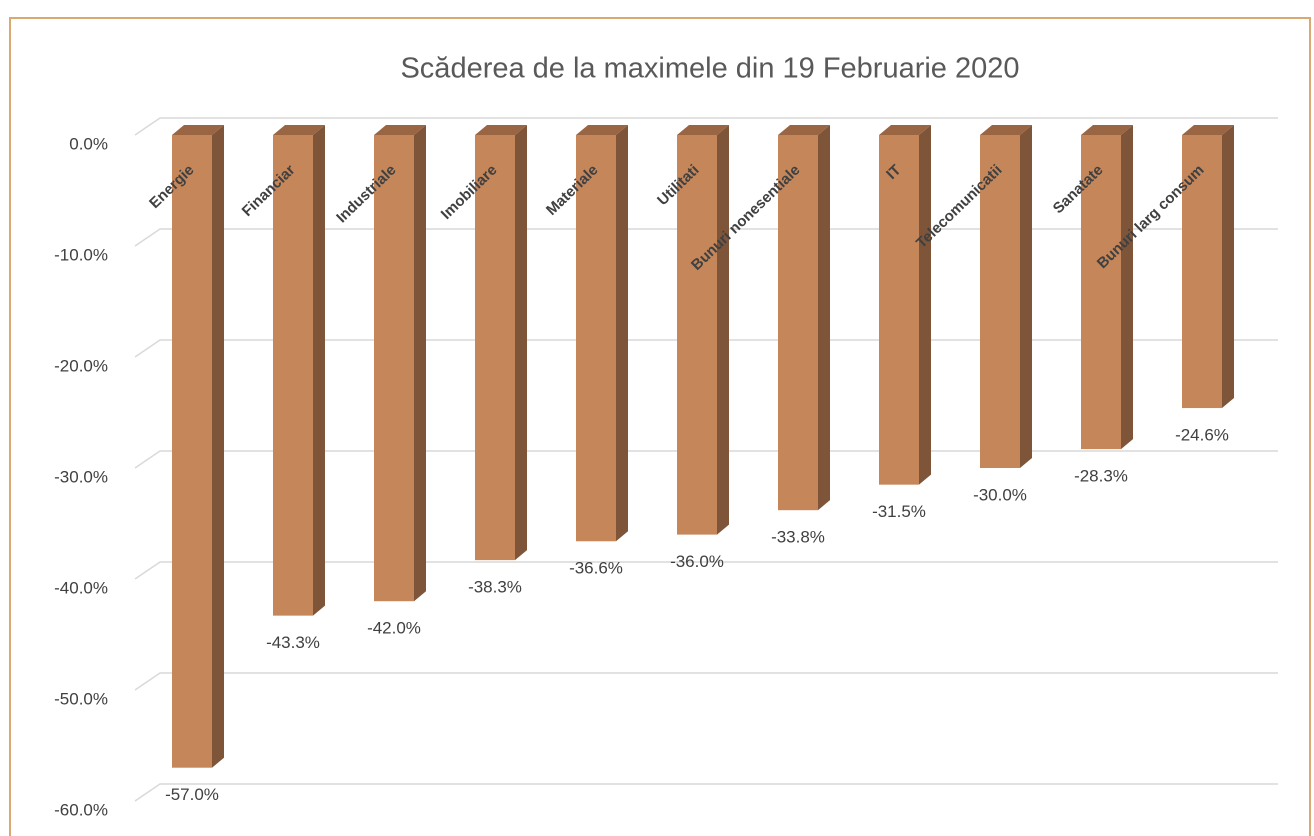  I want to click on data-label: -28.3%, so click(1101, 476).